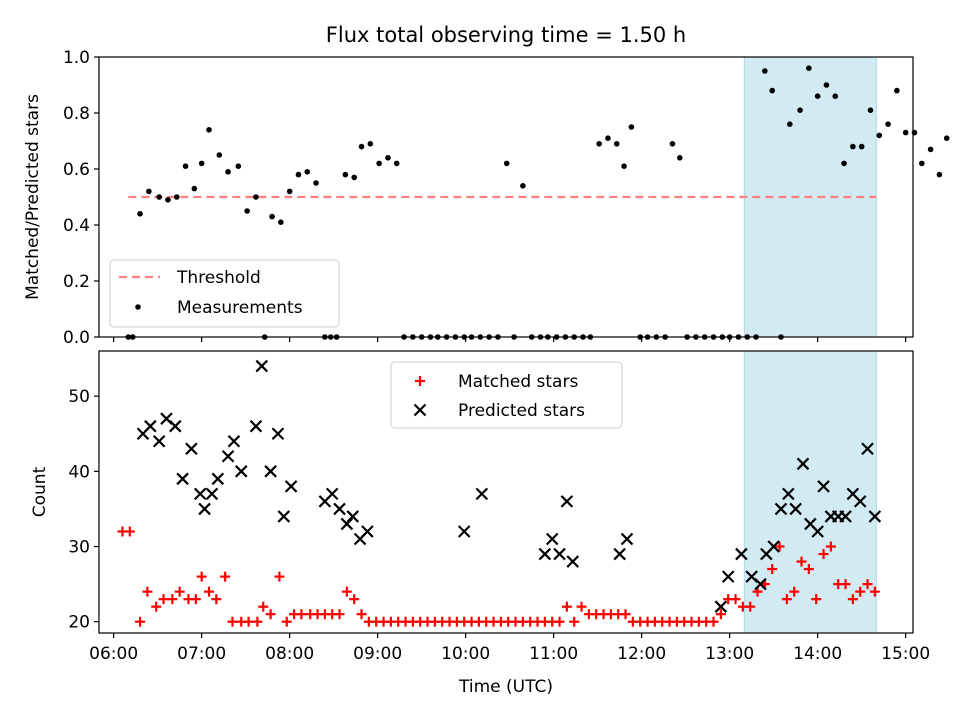 Image resolution: width=960 pixels, height=720 pixels. I want to click on x-tick-label: 11:00, so click(553, 654).